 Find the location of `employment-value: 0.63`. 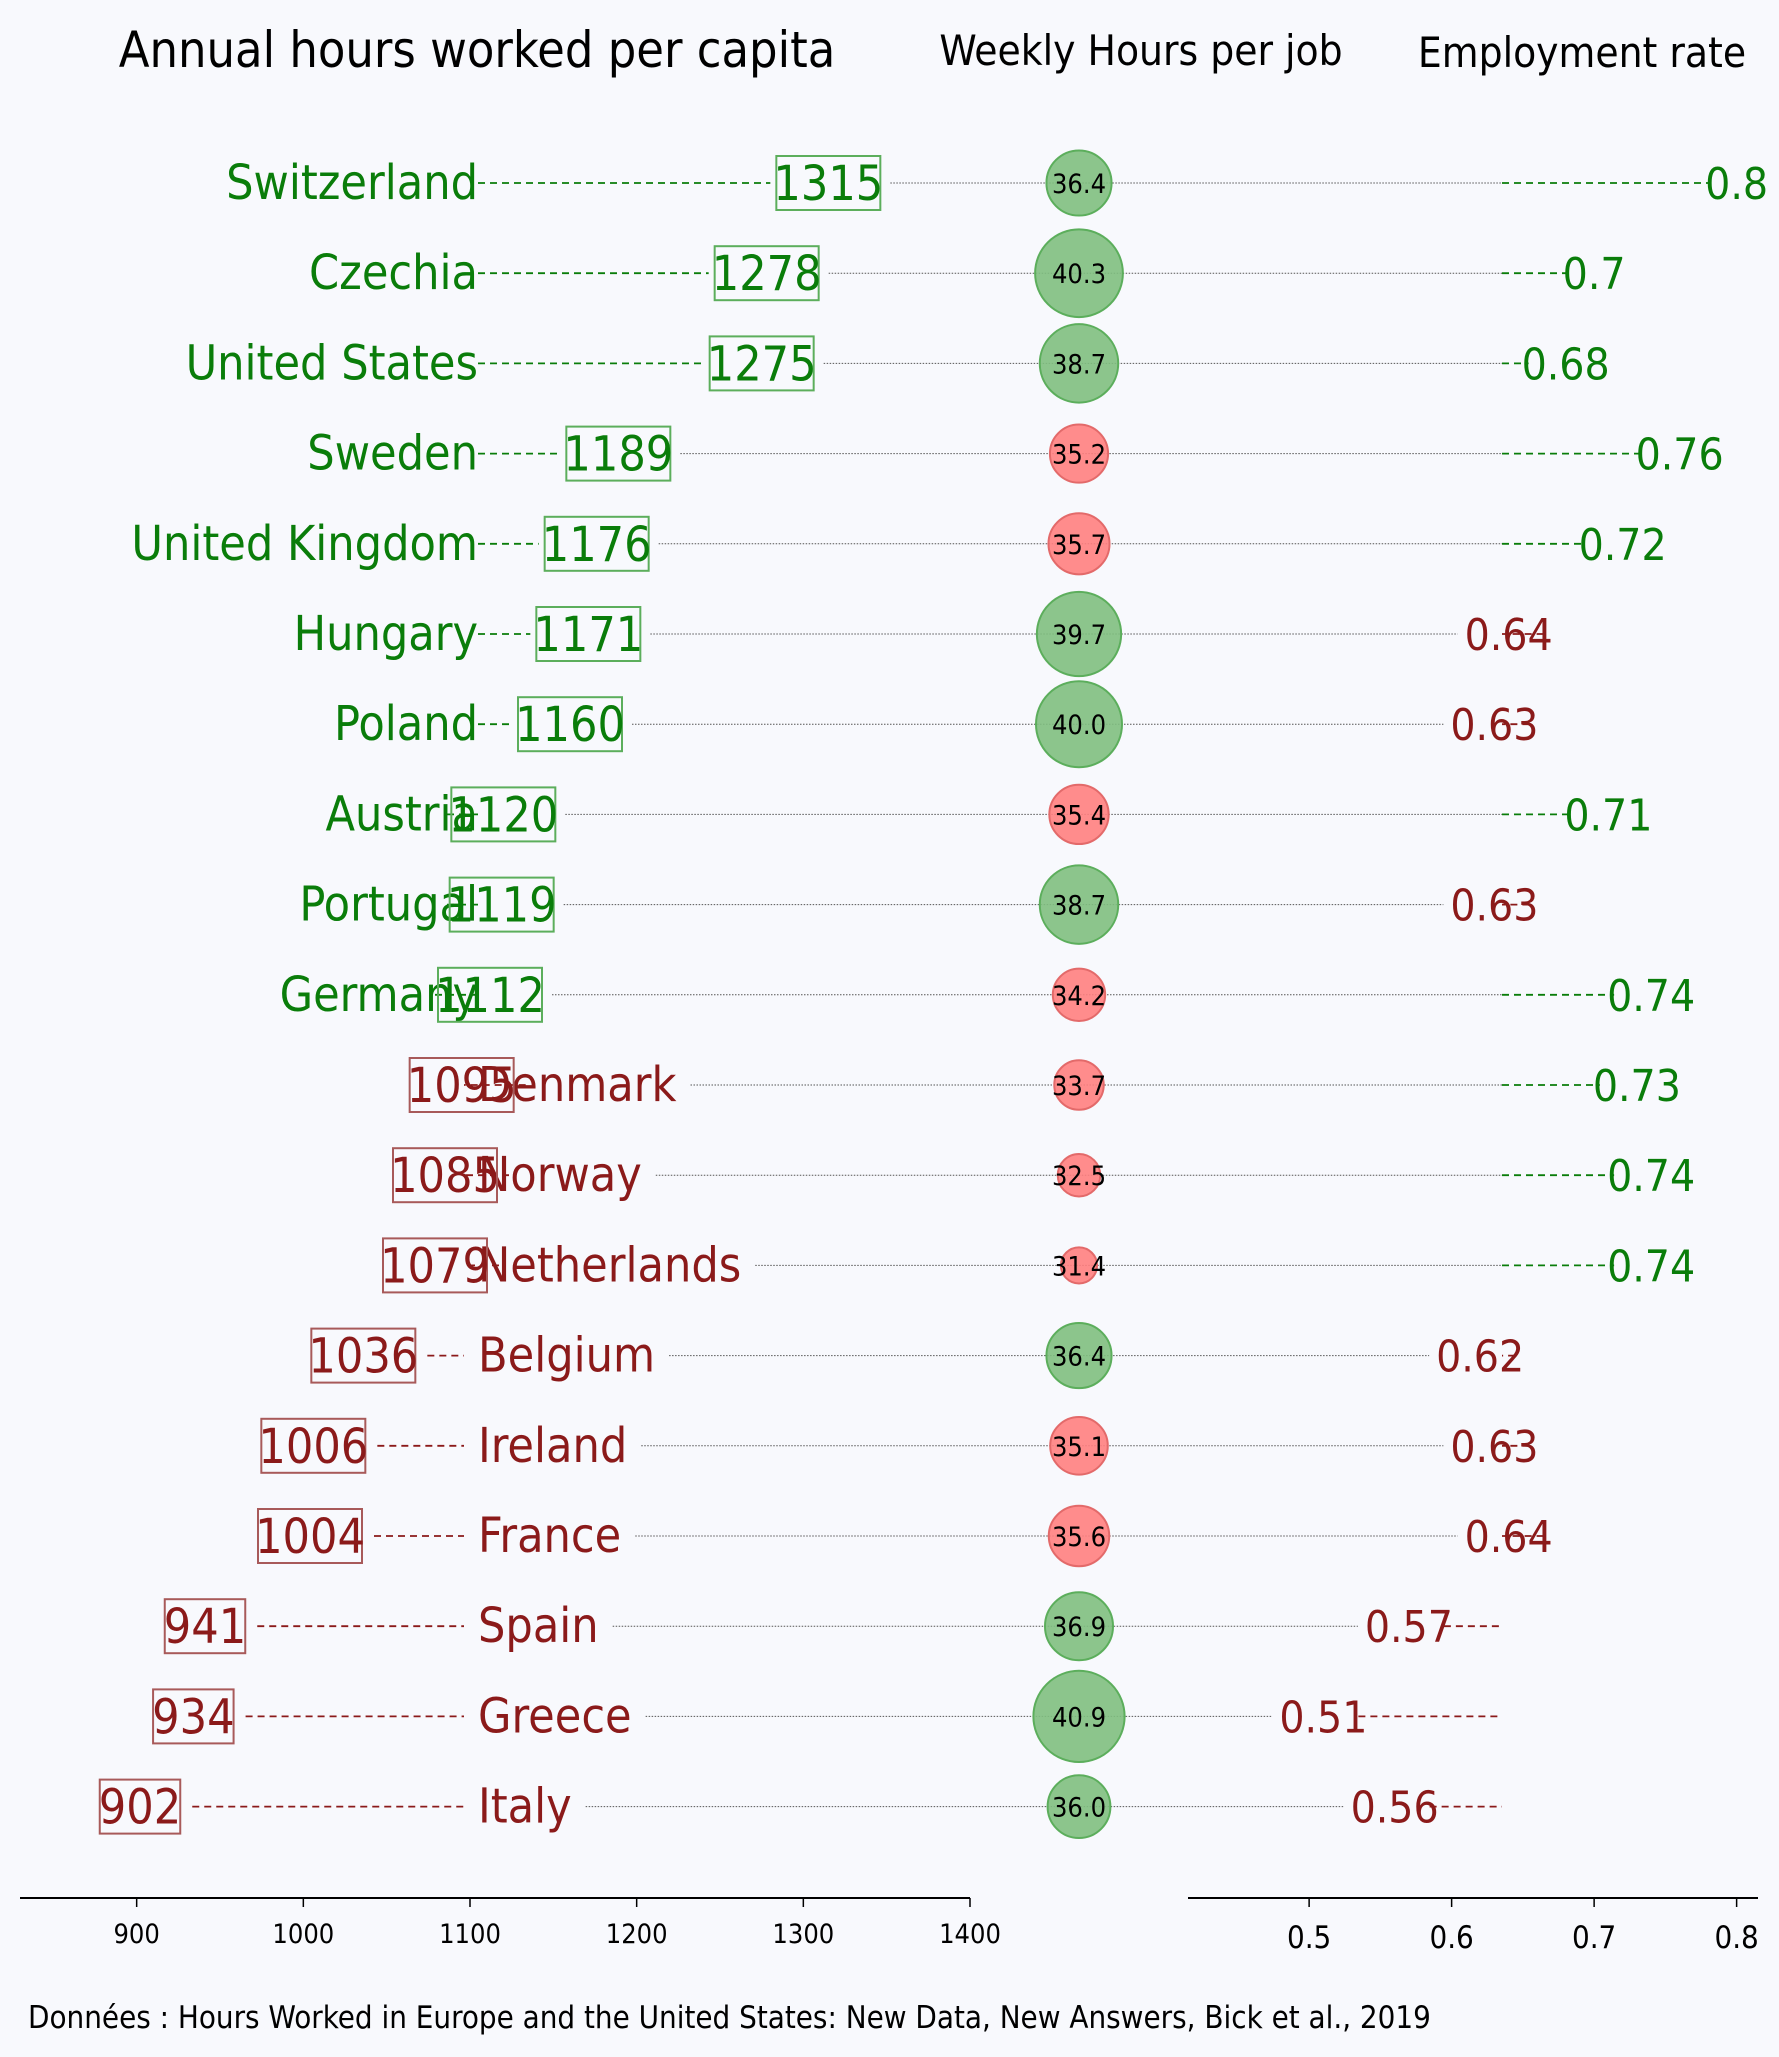

employment-value: 0.63 is located at coordinates (1494, 725).